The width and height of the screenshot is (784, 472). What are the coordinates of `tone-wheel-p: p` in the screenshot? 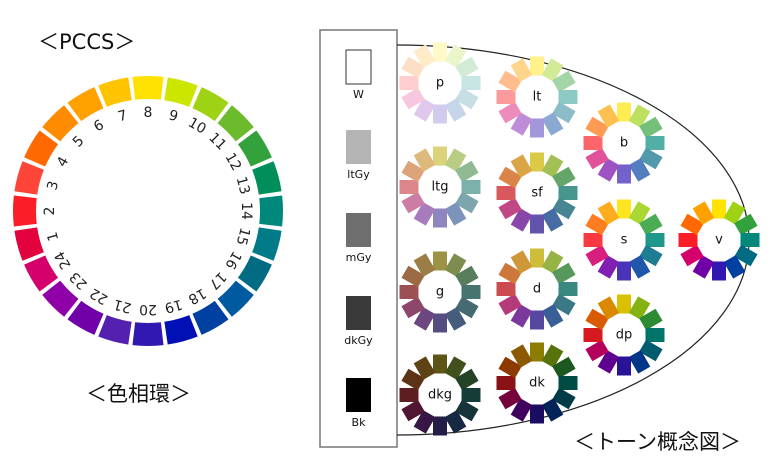 It's located at (440, 83).